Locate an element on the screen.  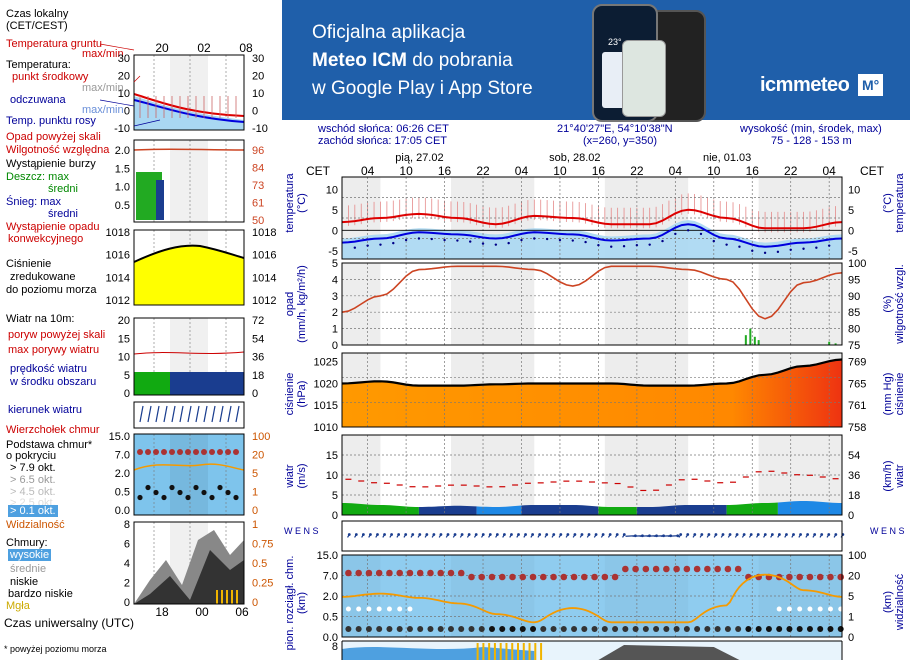
precip-left-title-text: opad is located at coordinates (290, 304).